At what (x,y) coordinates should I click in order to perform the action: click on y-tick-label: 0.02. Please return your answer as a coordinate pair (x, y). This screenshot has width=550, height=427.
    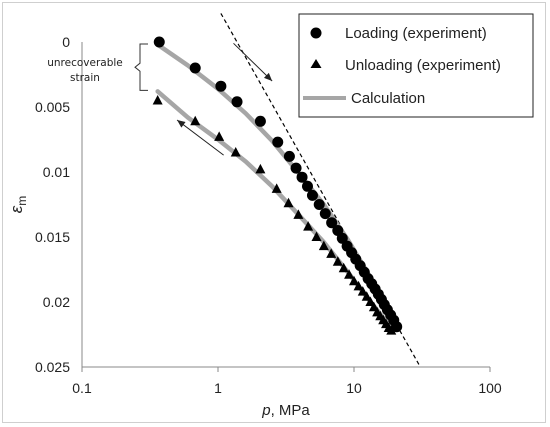
    Looking at the image, I should click on (56, 302).